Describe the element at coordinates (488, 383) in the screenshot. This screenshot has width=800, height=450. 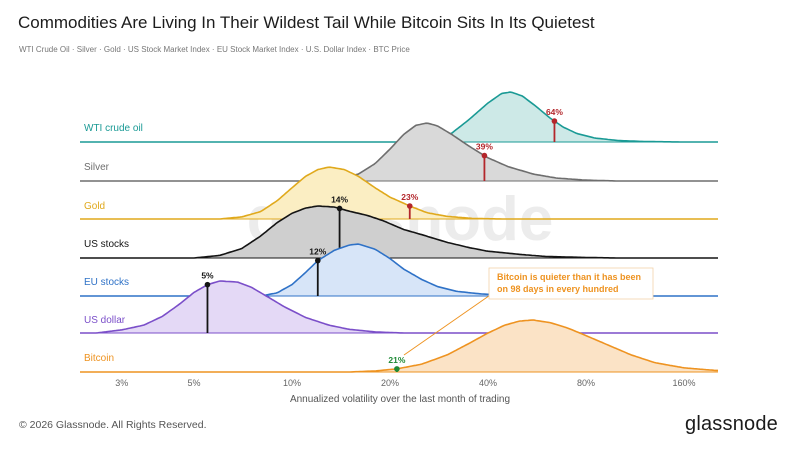
I see `x-tick-label: 40%` at that location.